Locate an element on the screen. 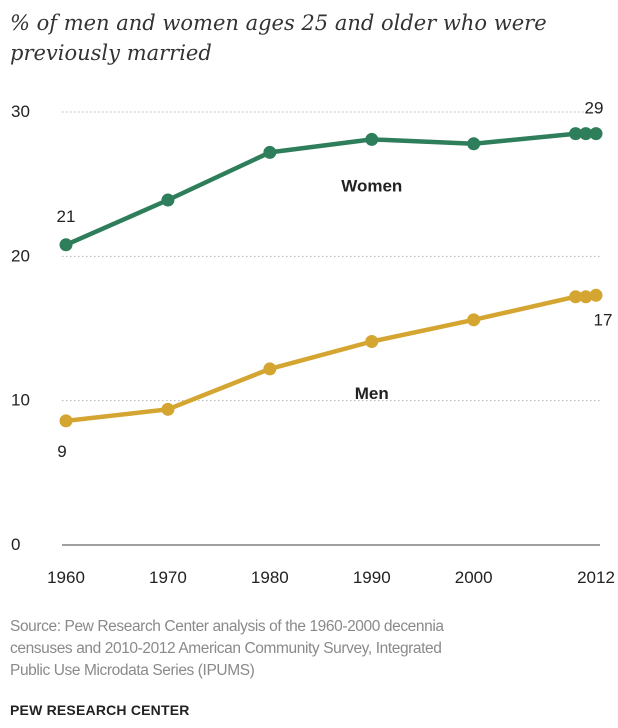 The image size is (618, 728). y-tick-label-10: 10 is located at coordinates (20, 400).